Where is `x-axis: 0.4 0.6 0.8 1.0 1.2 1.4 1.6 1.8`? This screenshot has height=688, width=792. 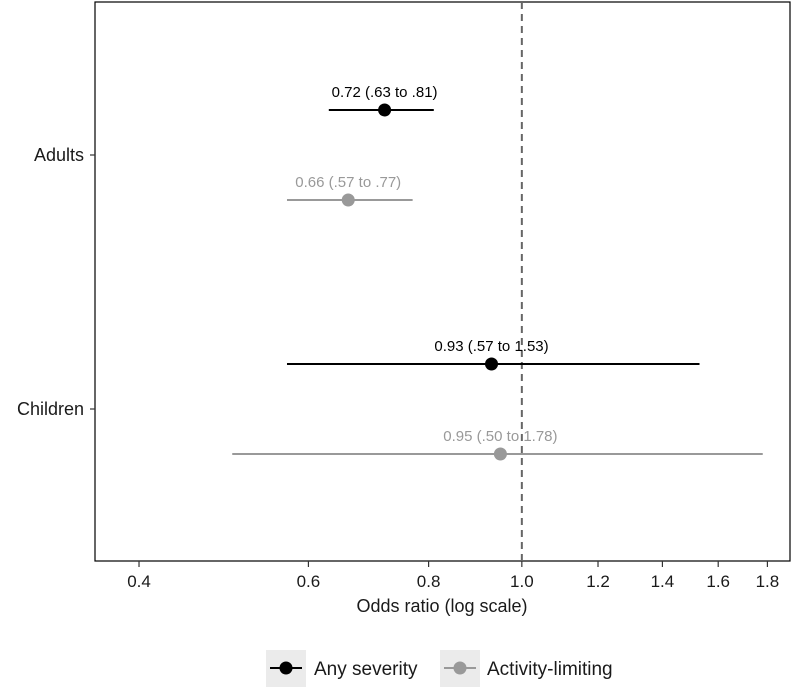
x-axis: 0.4 0.6 0.8 1.0 1.2 1.4 1.6 1.8 is located at coordinates (453, 576).